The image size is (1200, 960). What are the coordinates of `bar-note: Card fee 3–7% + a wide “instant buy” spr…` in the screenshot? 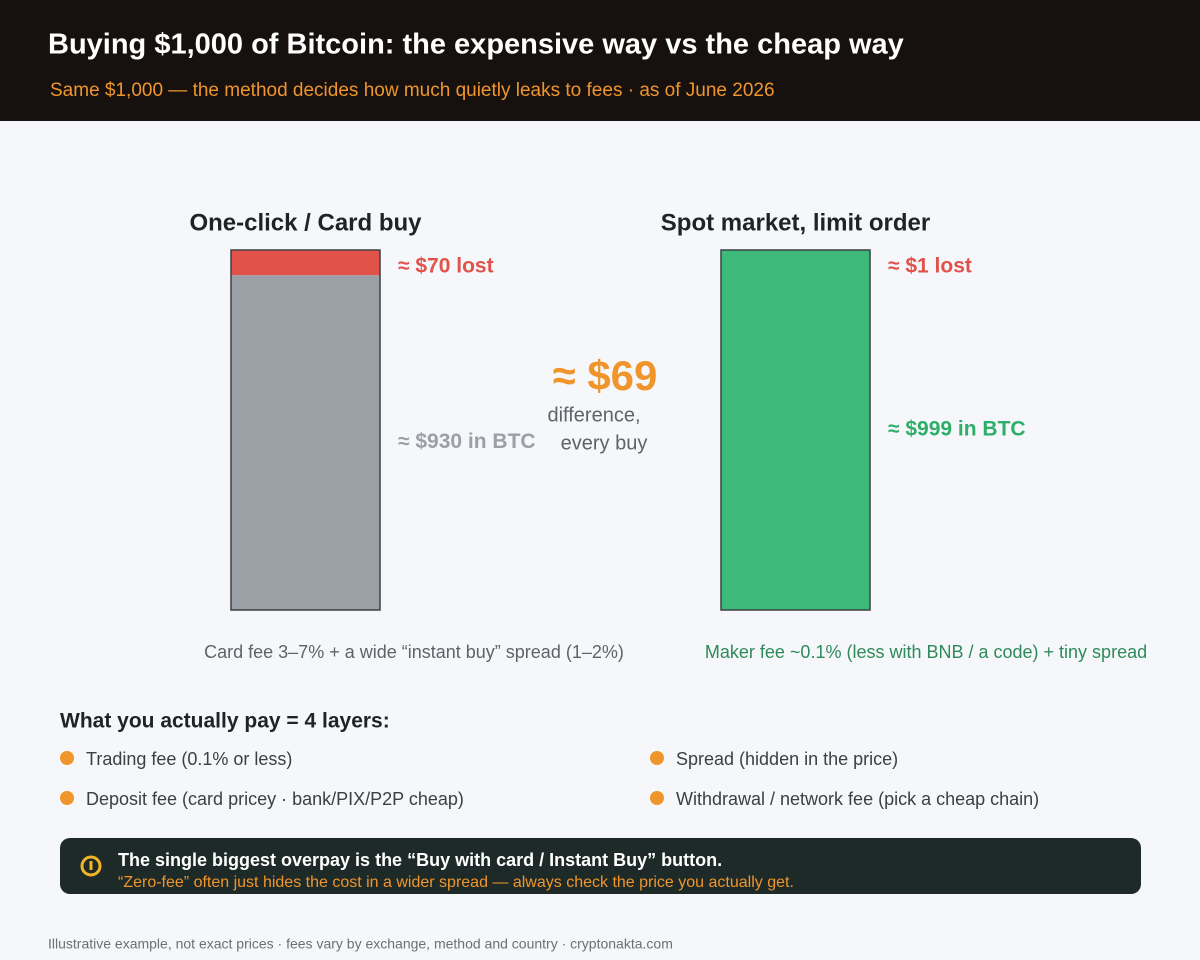 It's located at (414, 652).